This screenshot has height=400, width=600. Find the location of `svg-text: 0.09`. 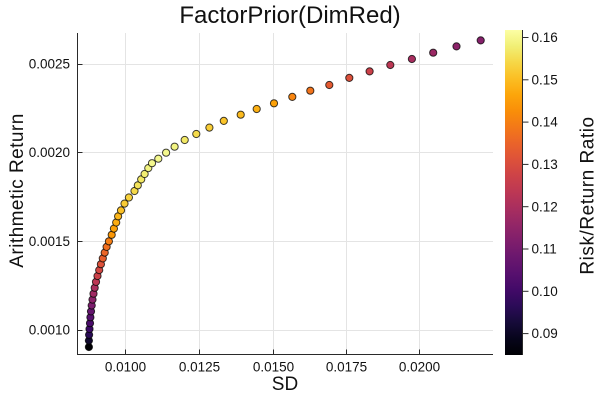

svg-text: 0.09 is located at coordinates (545, 333).